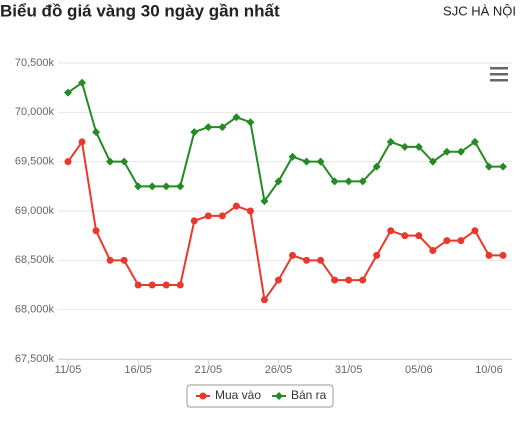  What do you see at coordinates (35, 359) in the screenshot?
I see `y-tick-label: 67,500k` at bounding box center [35, 359].